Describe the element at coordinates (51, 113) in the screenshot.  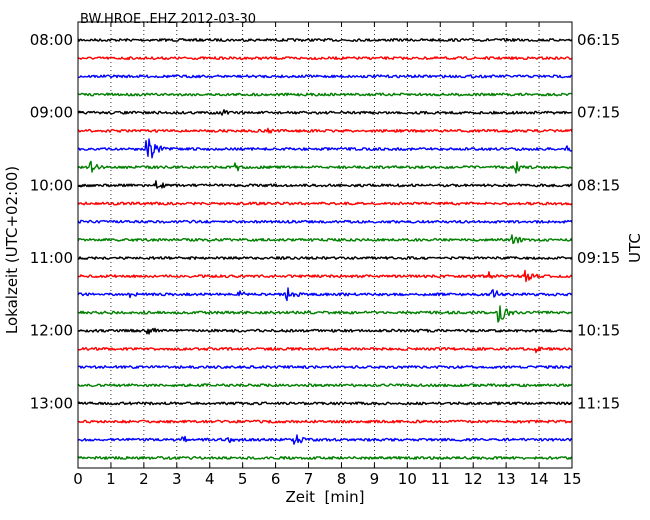
I see `y-tick-label-left: 09:00` at that location.